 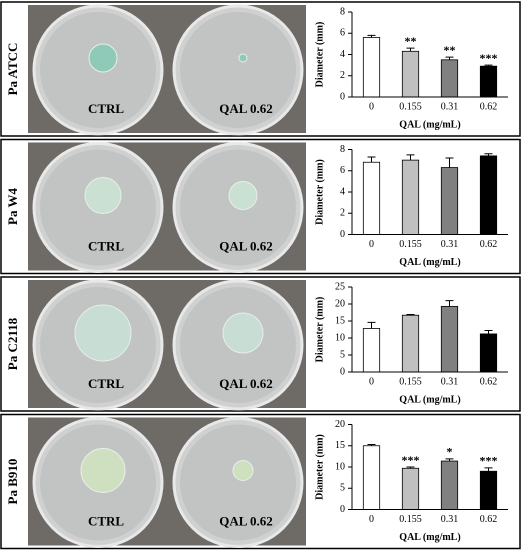 I want to click on x-tick-label: 0.155, so click(x=410, y=519).